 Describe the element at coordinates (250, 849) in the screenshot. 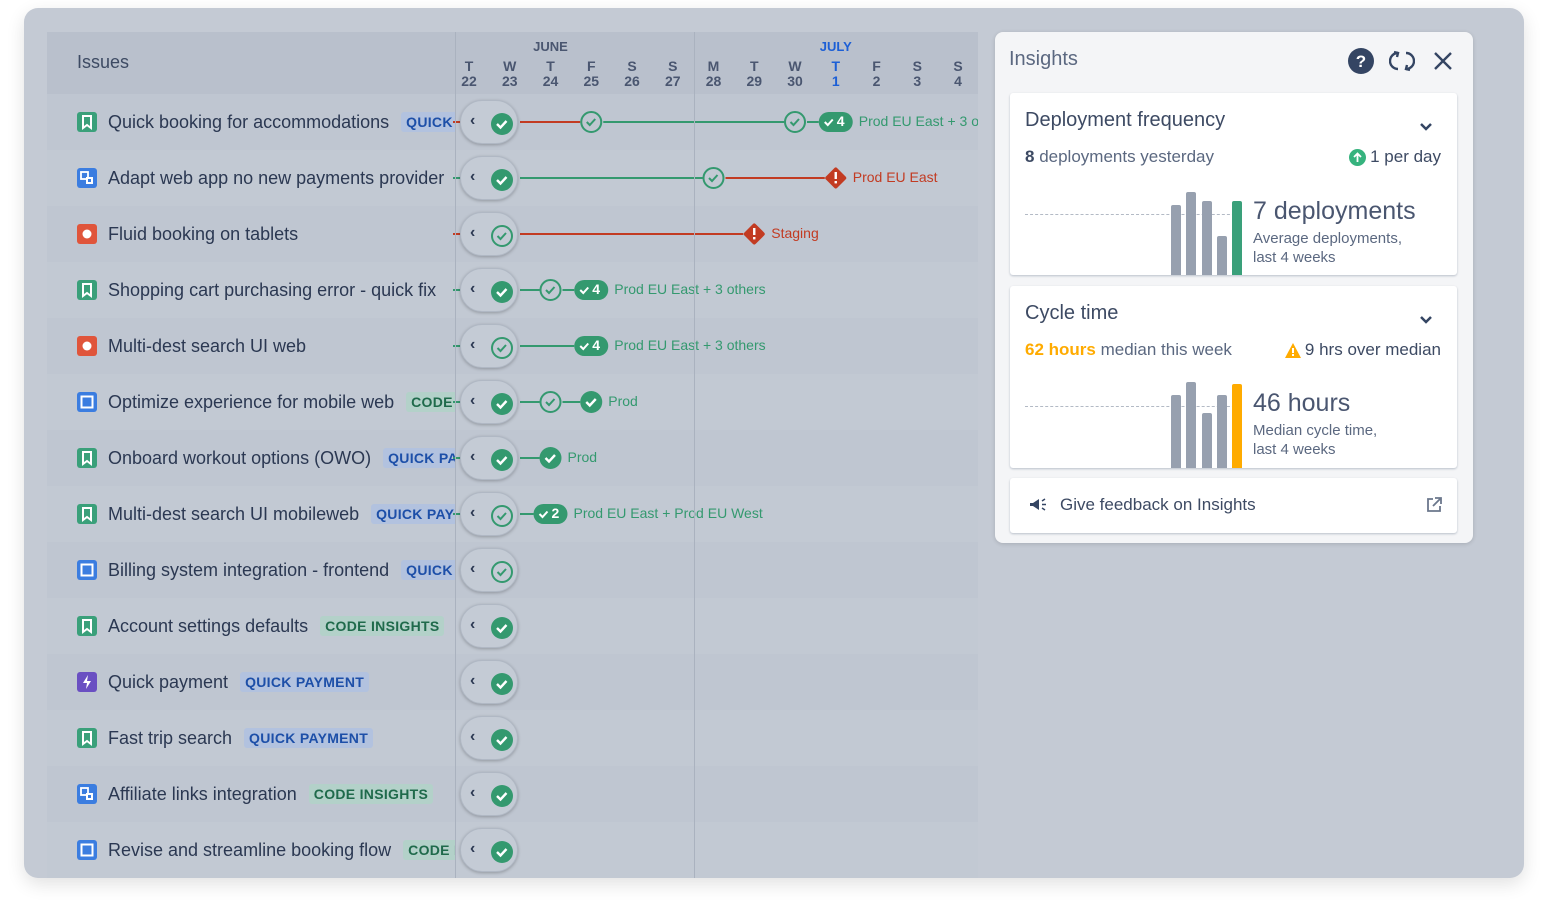

I see `issue-title: Revise and streamline booking flow` at that location.